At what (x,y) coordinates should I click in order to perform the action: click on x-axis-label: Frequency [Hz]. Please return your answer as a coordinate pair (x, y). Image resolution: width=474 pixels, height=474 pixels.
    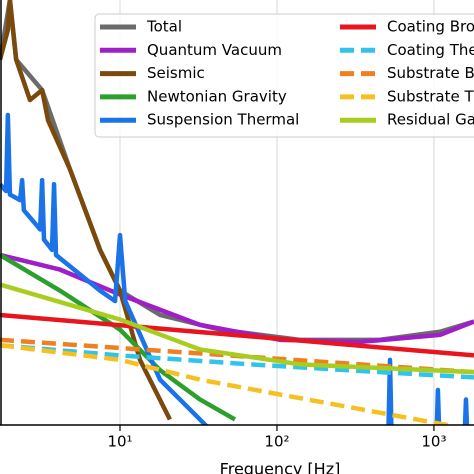
    Looking at the image, I should click on (280, 467).